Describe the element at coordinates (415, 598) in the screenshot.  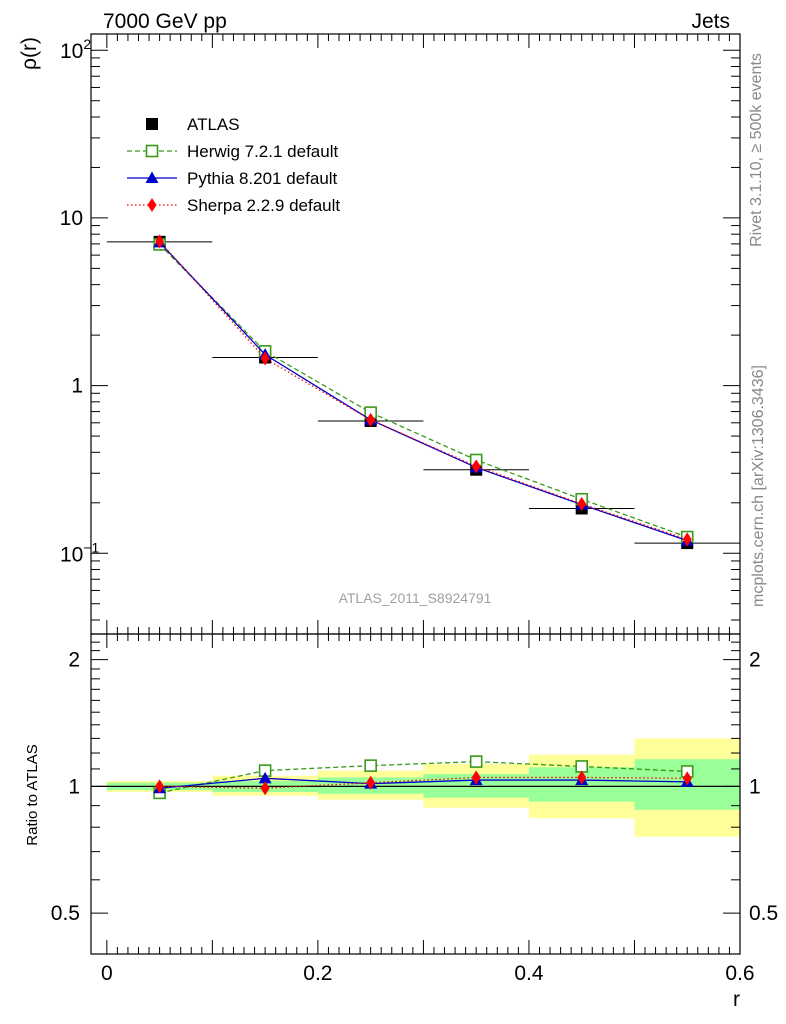
I see `analysis-watermark: ATLAS_2011_S8924791` at that location.